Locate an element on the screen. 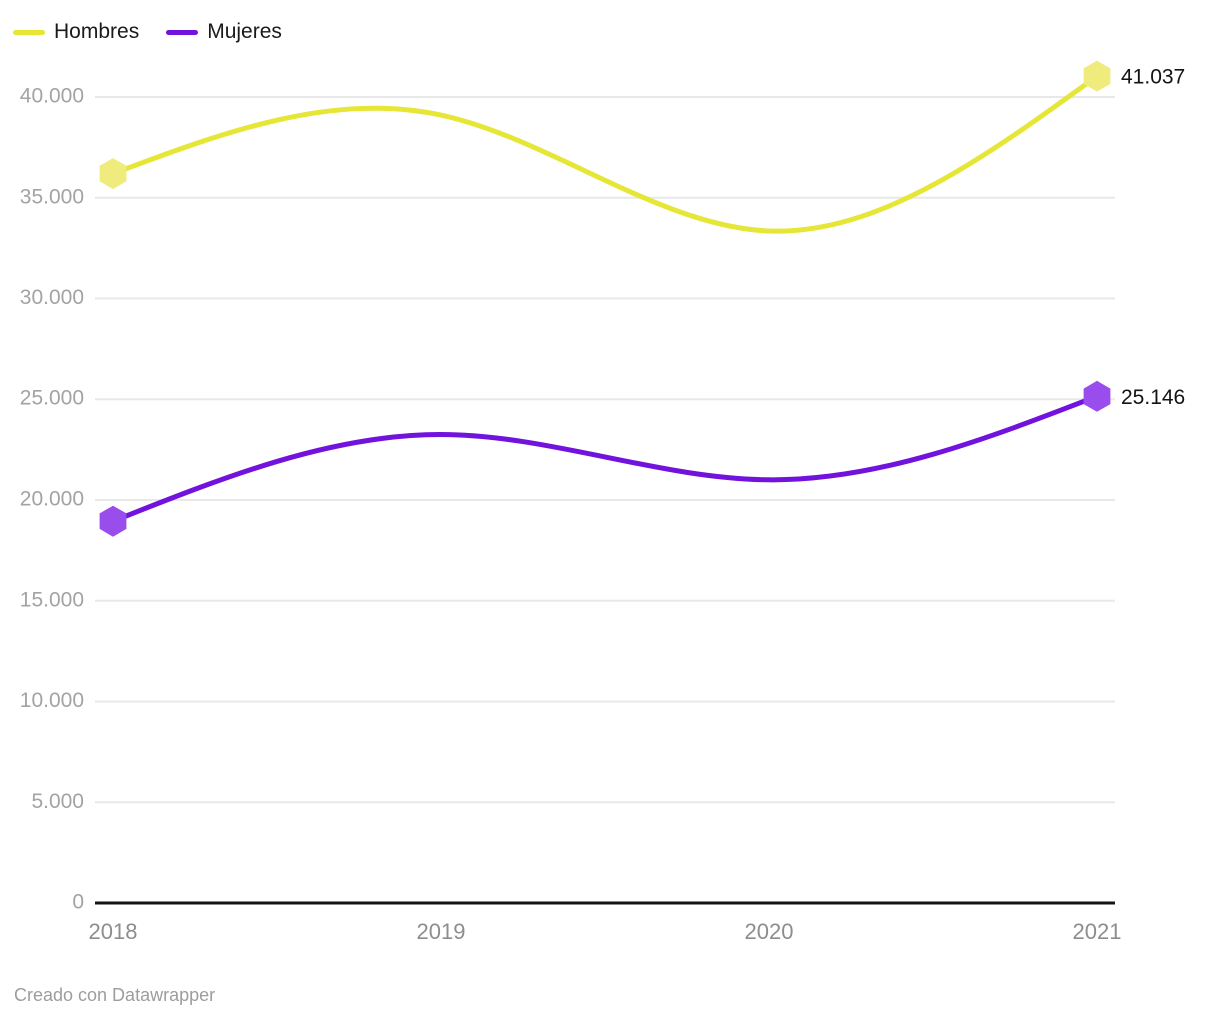 The height and width of the screenshot is (1020, 1220). y-tick-label: 0 is located at coordinates (78, 902).